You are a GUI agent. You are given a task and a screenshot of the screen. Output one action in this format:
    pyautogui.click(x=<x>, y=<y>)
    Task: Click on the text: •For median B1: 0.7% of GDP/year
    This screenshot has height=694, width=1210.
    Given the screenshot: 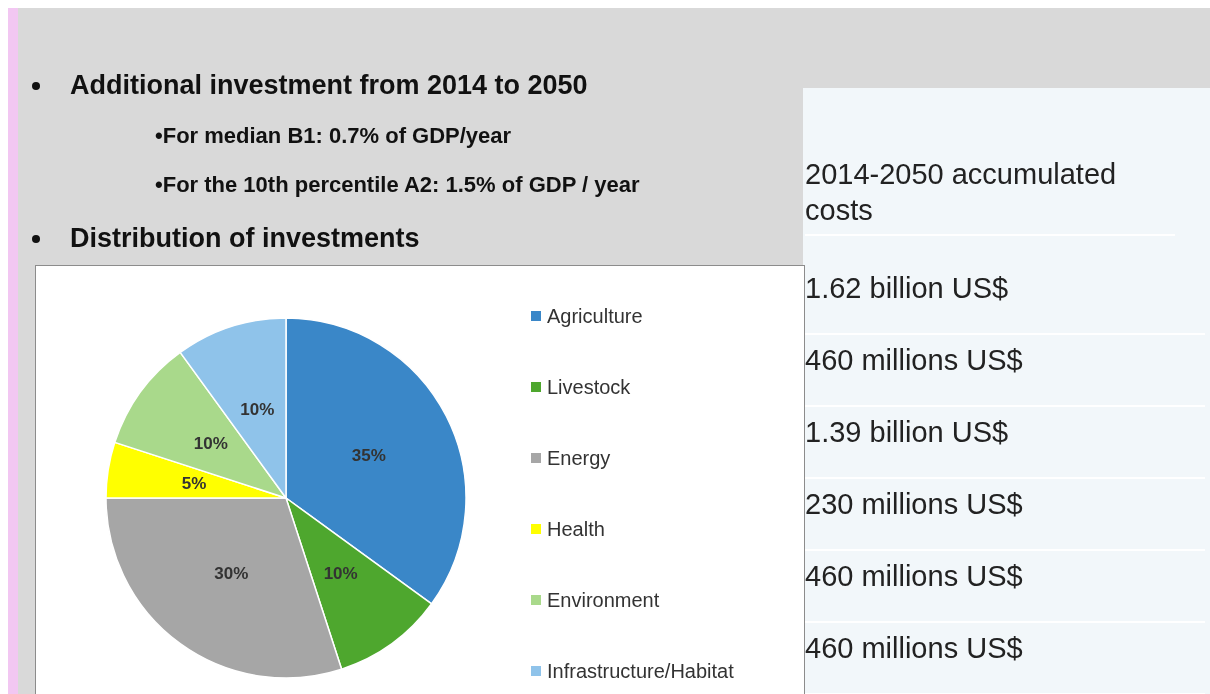 What is the action you would take?
    pyautogui.click(x=333, y=135)
    